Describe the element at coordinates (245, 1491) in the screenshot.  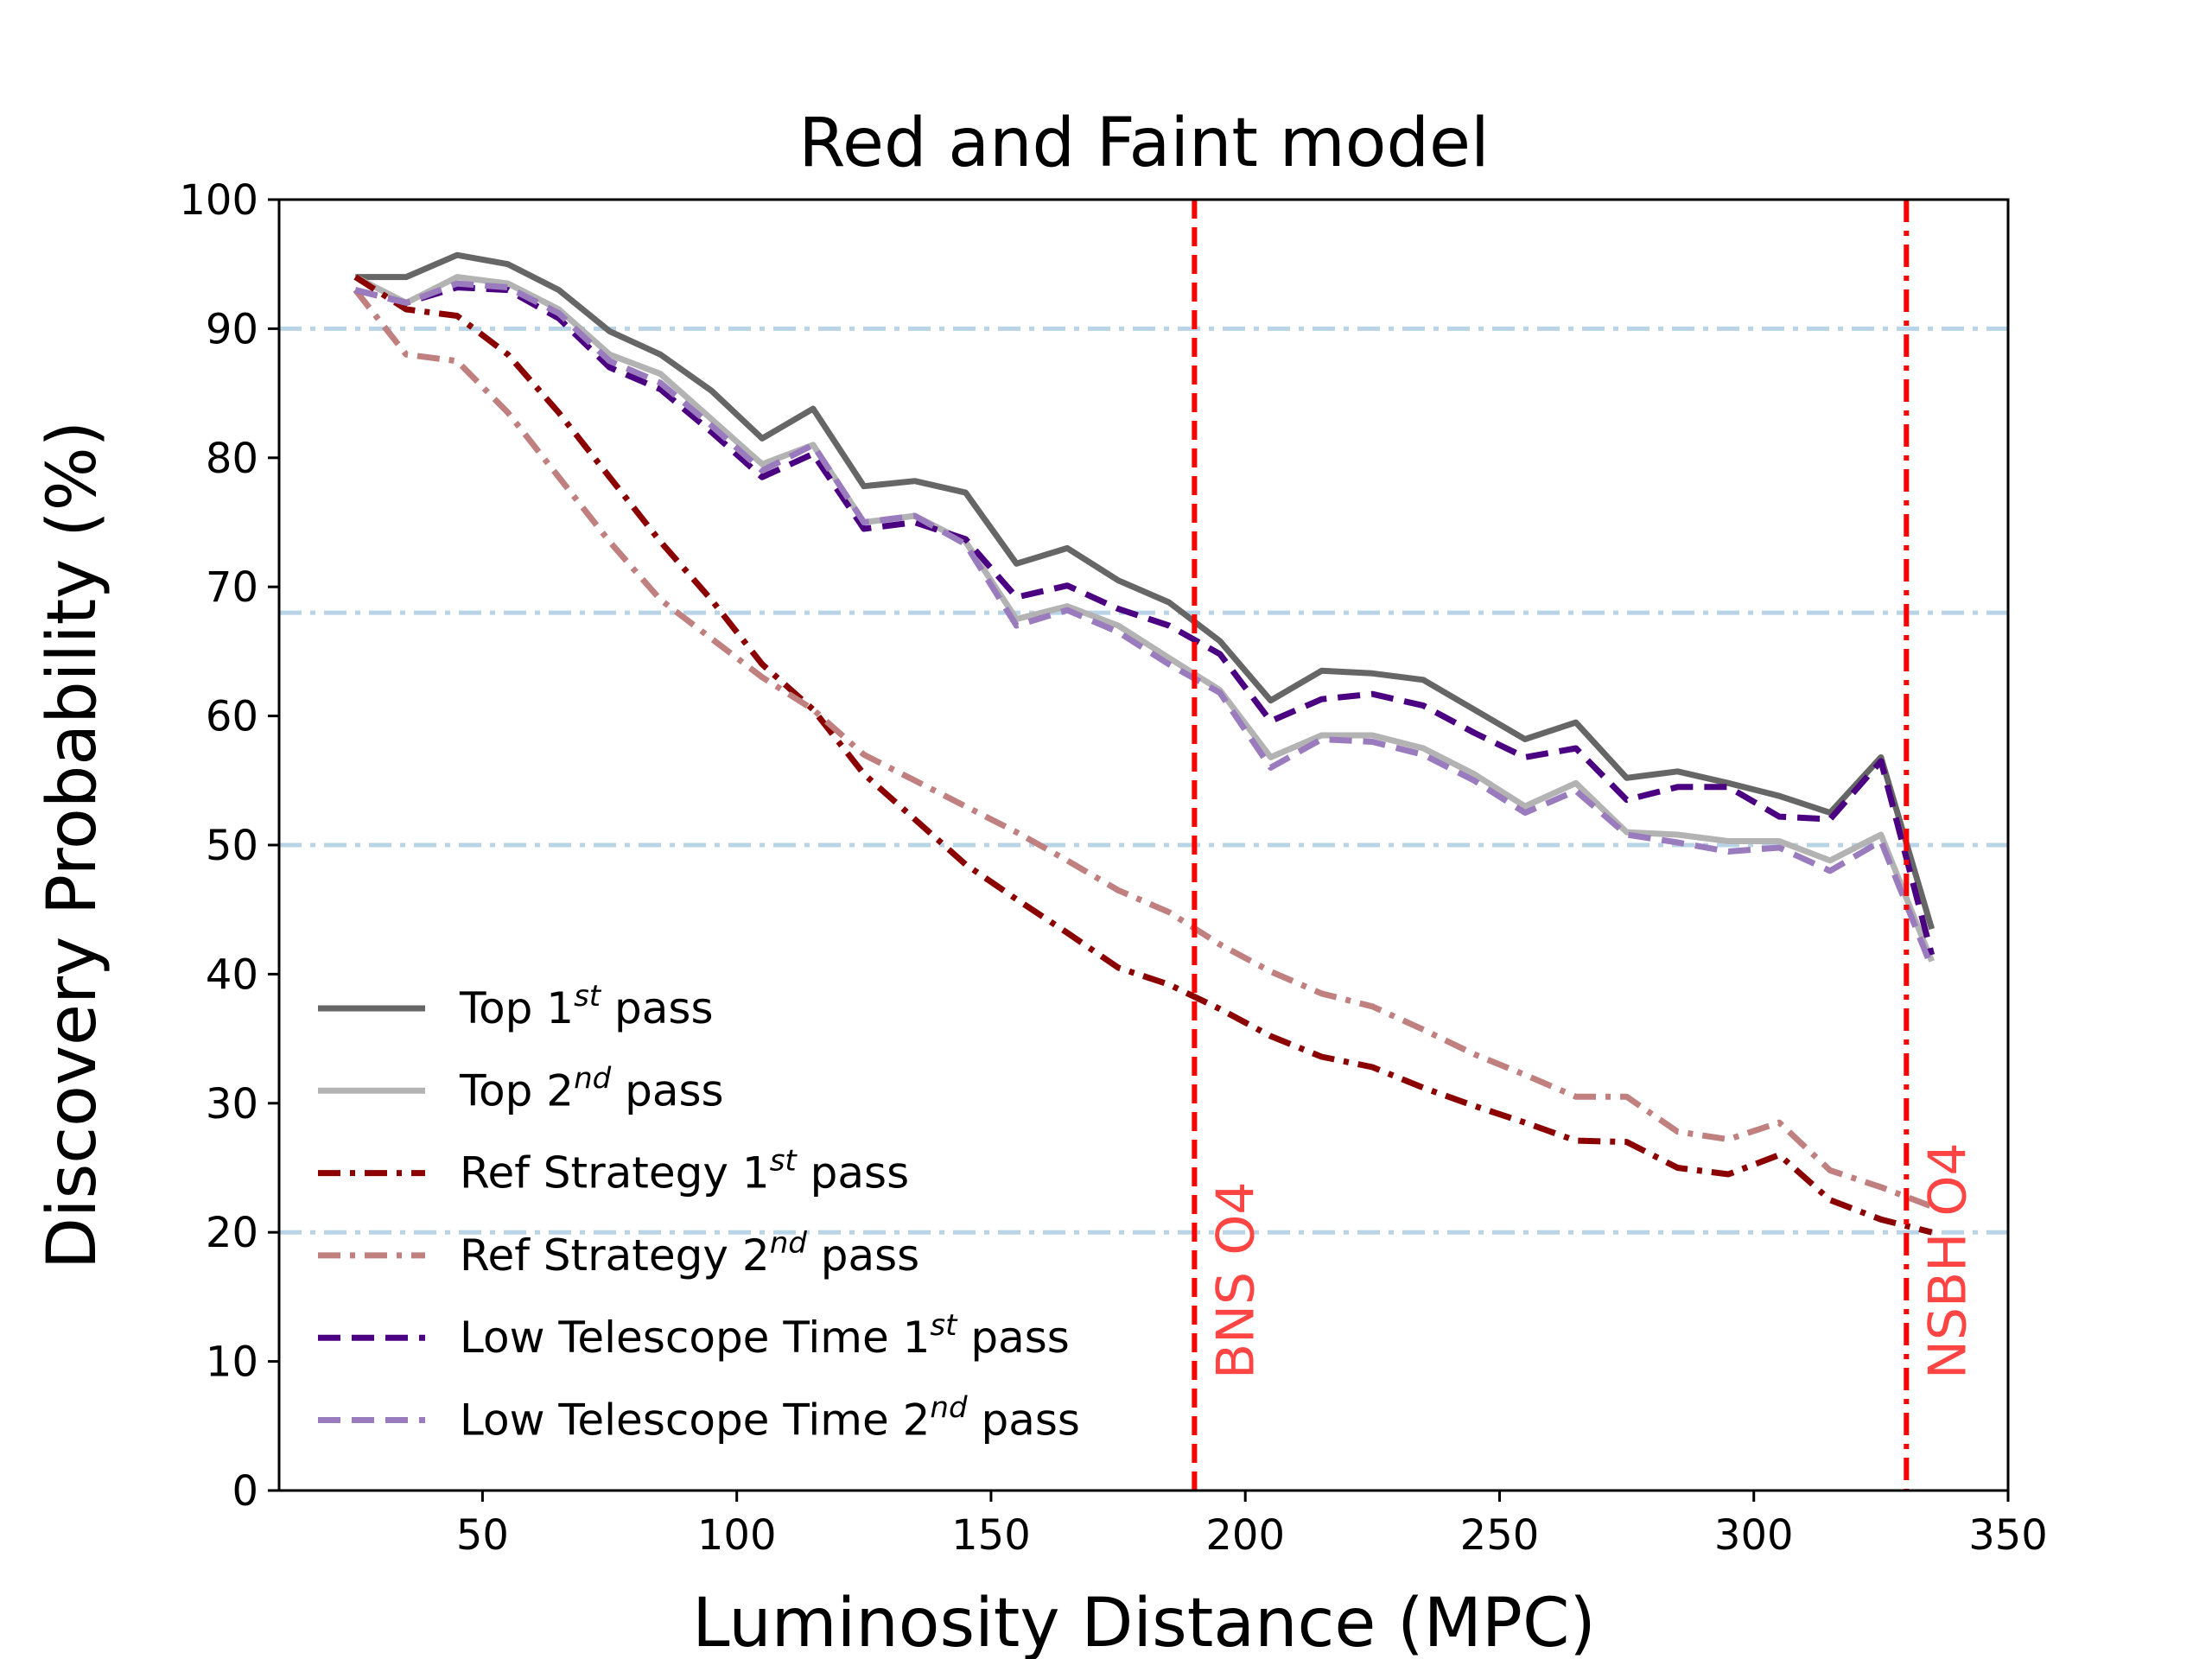
I see `y-tick-label-0: 0` at that location.